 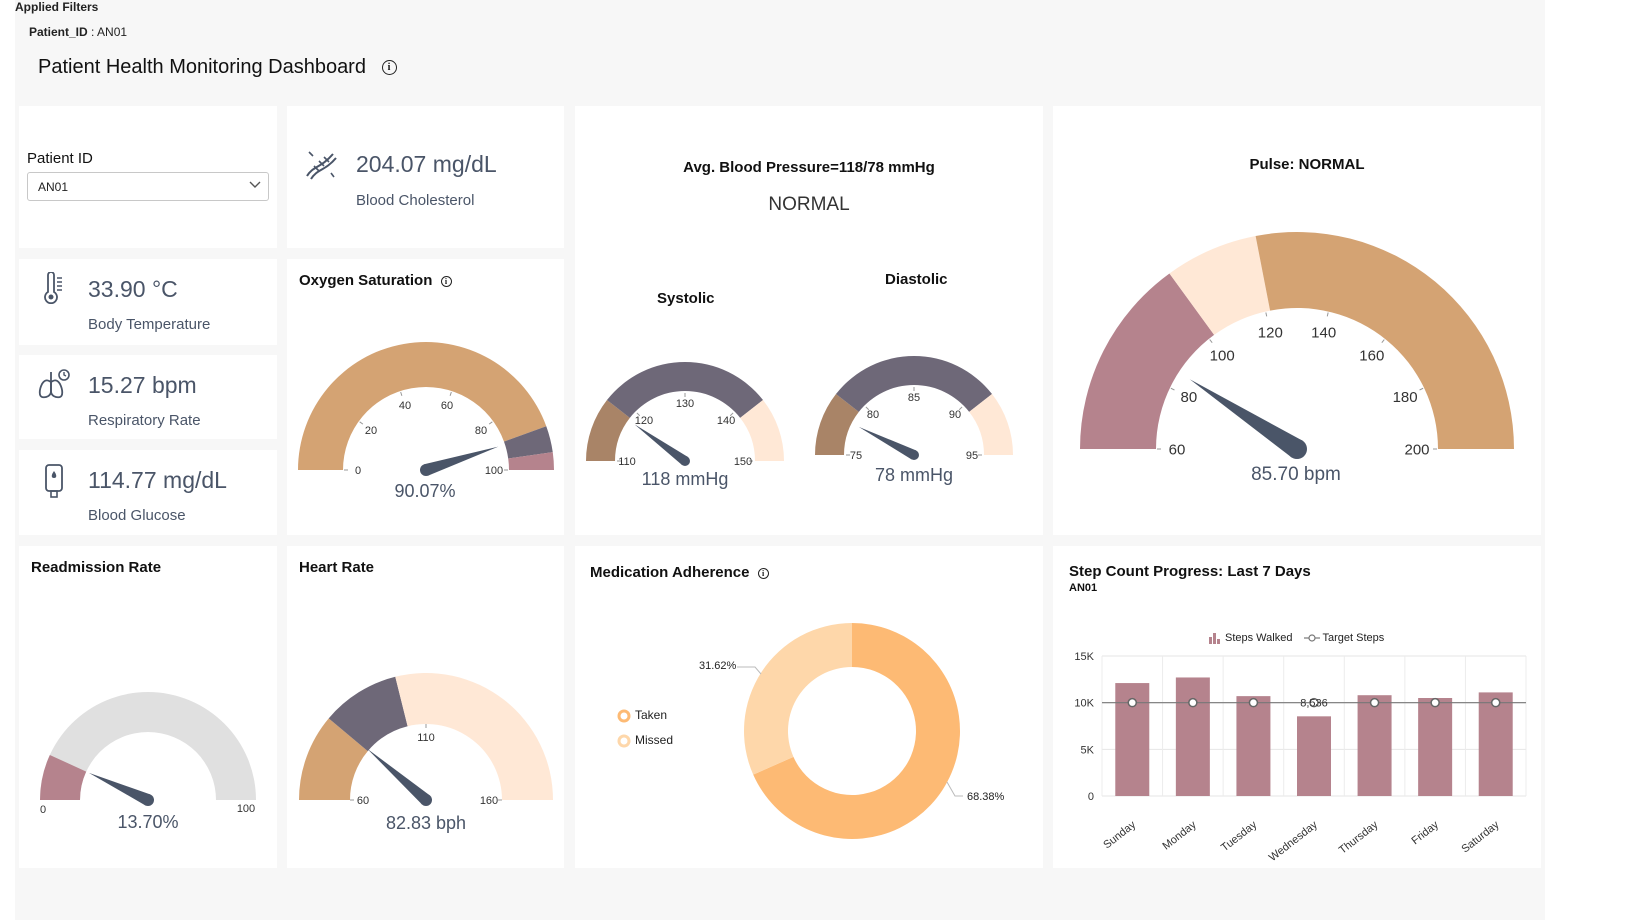 What do you see at coordinates (809, 204) in the screenshot?
I see `bp-status: NORMAL` at bounding box center [809, 204].